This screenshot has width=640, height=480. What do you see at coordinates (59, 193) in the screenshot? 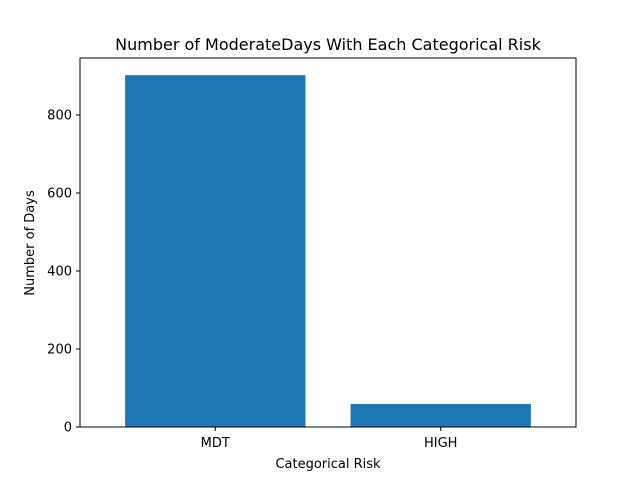
I see `y-tick-label: 600` at bounding box center [59, 193].